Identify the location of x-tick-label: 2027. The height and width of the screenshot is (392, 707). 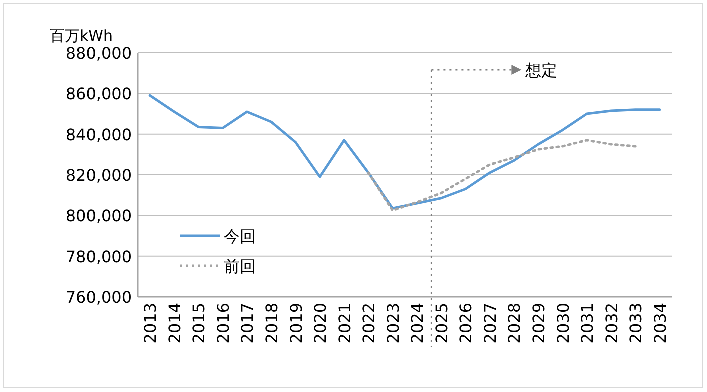
(490, 323).